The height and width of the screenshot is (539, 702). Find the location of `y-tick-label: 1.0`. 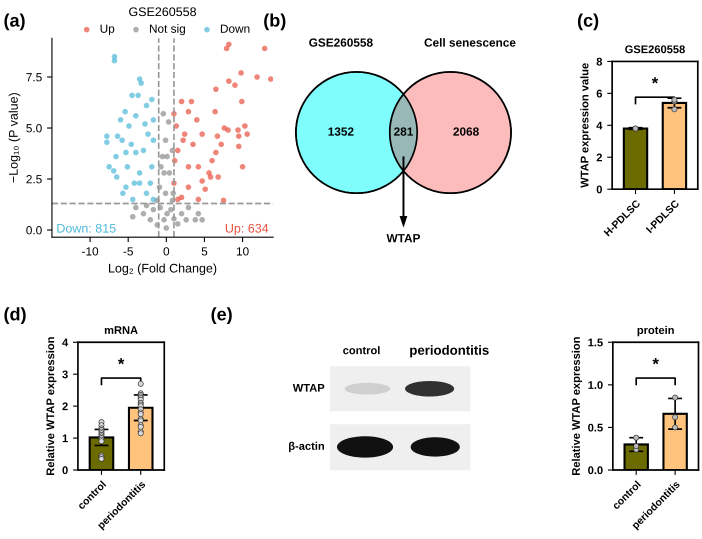

y-tick-label: 1.0 is located at coordinates (595, 385).